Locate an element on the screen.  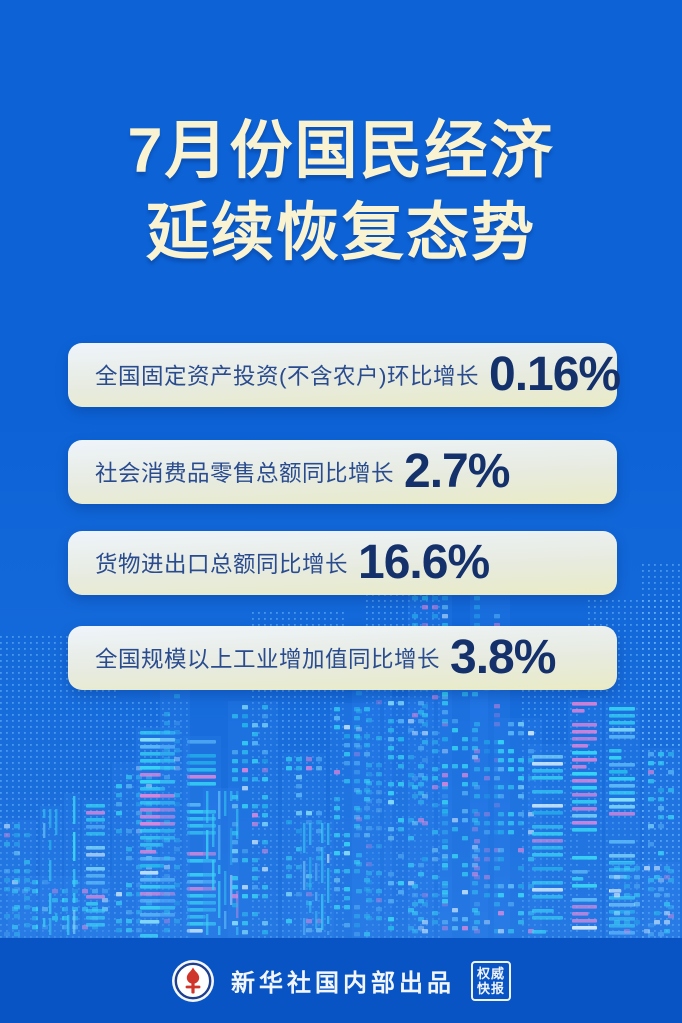
stamp-line-2: 快报 is located at coordinates (490, 988).